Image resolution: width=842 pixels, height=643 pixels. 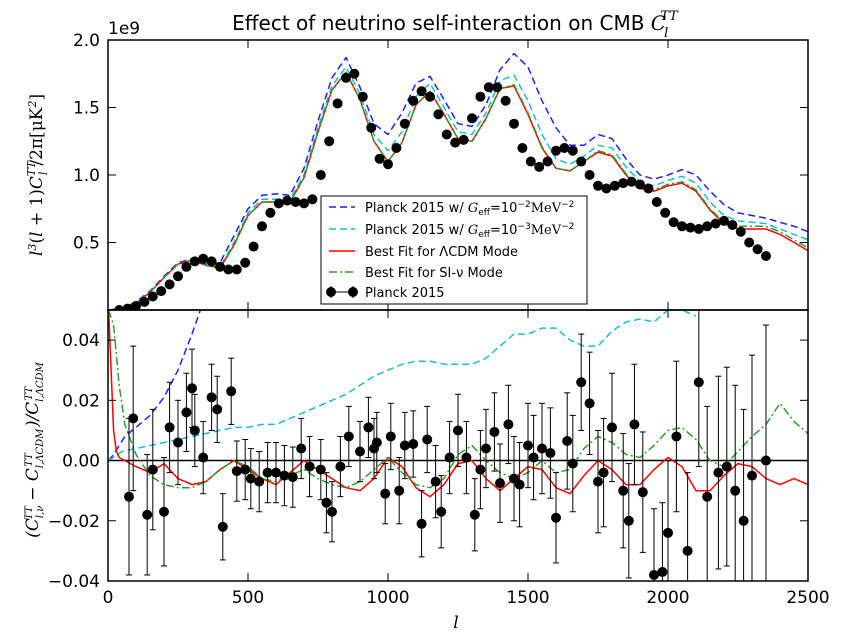 What do you see at coordinates (667, 598) in the screenshot?
I see `x-tick-label: 2000` at bounding box center [667, 598].